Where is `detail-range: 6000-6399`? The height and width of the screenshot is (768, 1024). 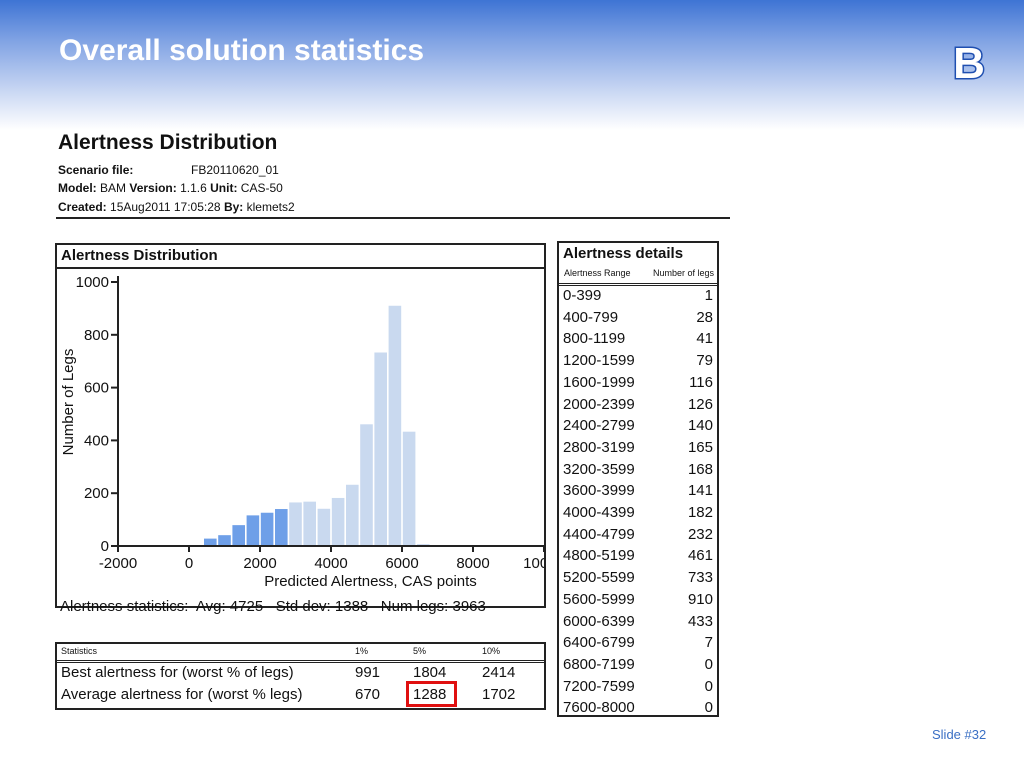 detail-range: 6000-6399 is located at coordinates (599, 621).